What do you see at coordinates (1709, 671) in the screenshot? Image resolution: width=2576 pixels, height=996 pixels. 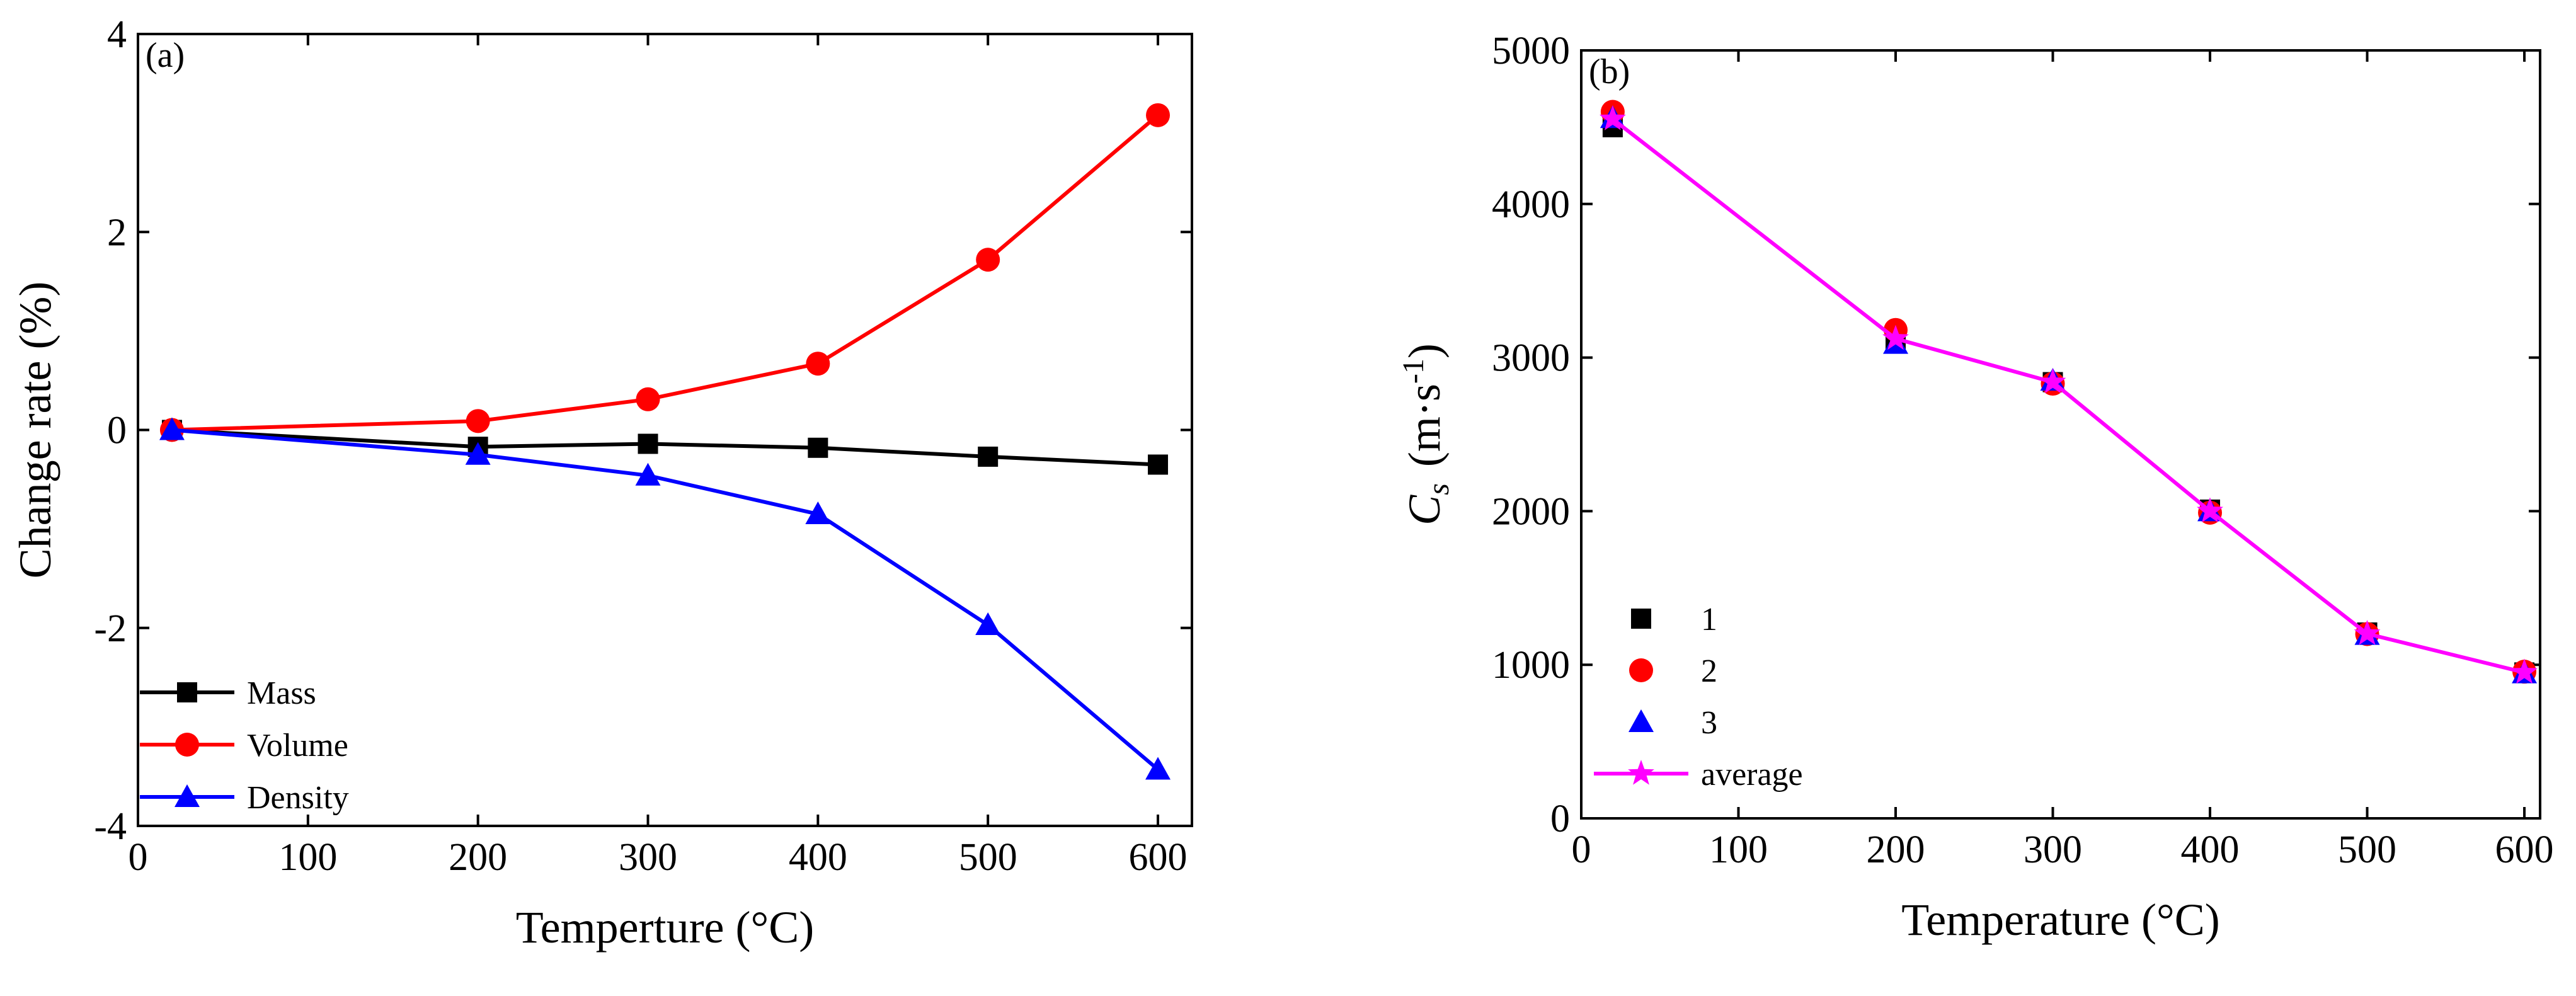 I see `legend-label: 2` at bounding box center [1709, 671].